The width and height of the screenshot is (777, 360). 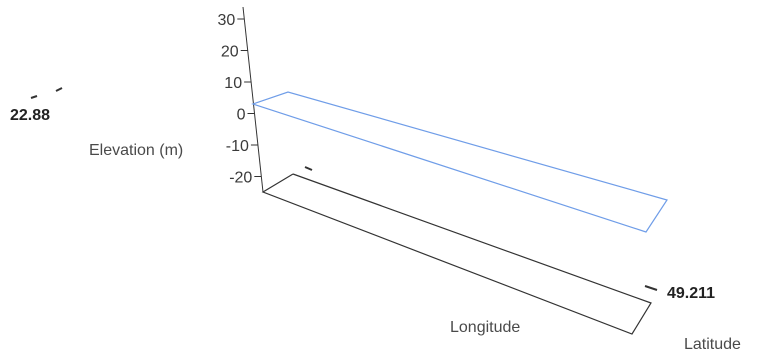 I want to click on z-tick-label: -20, so click(x=240, y=178).